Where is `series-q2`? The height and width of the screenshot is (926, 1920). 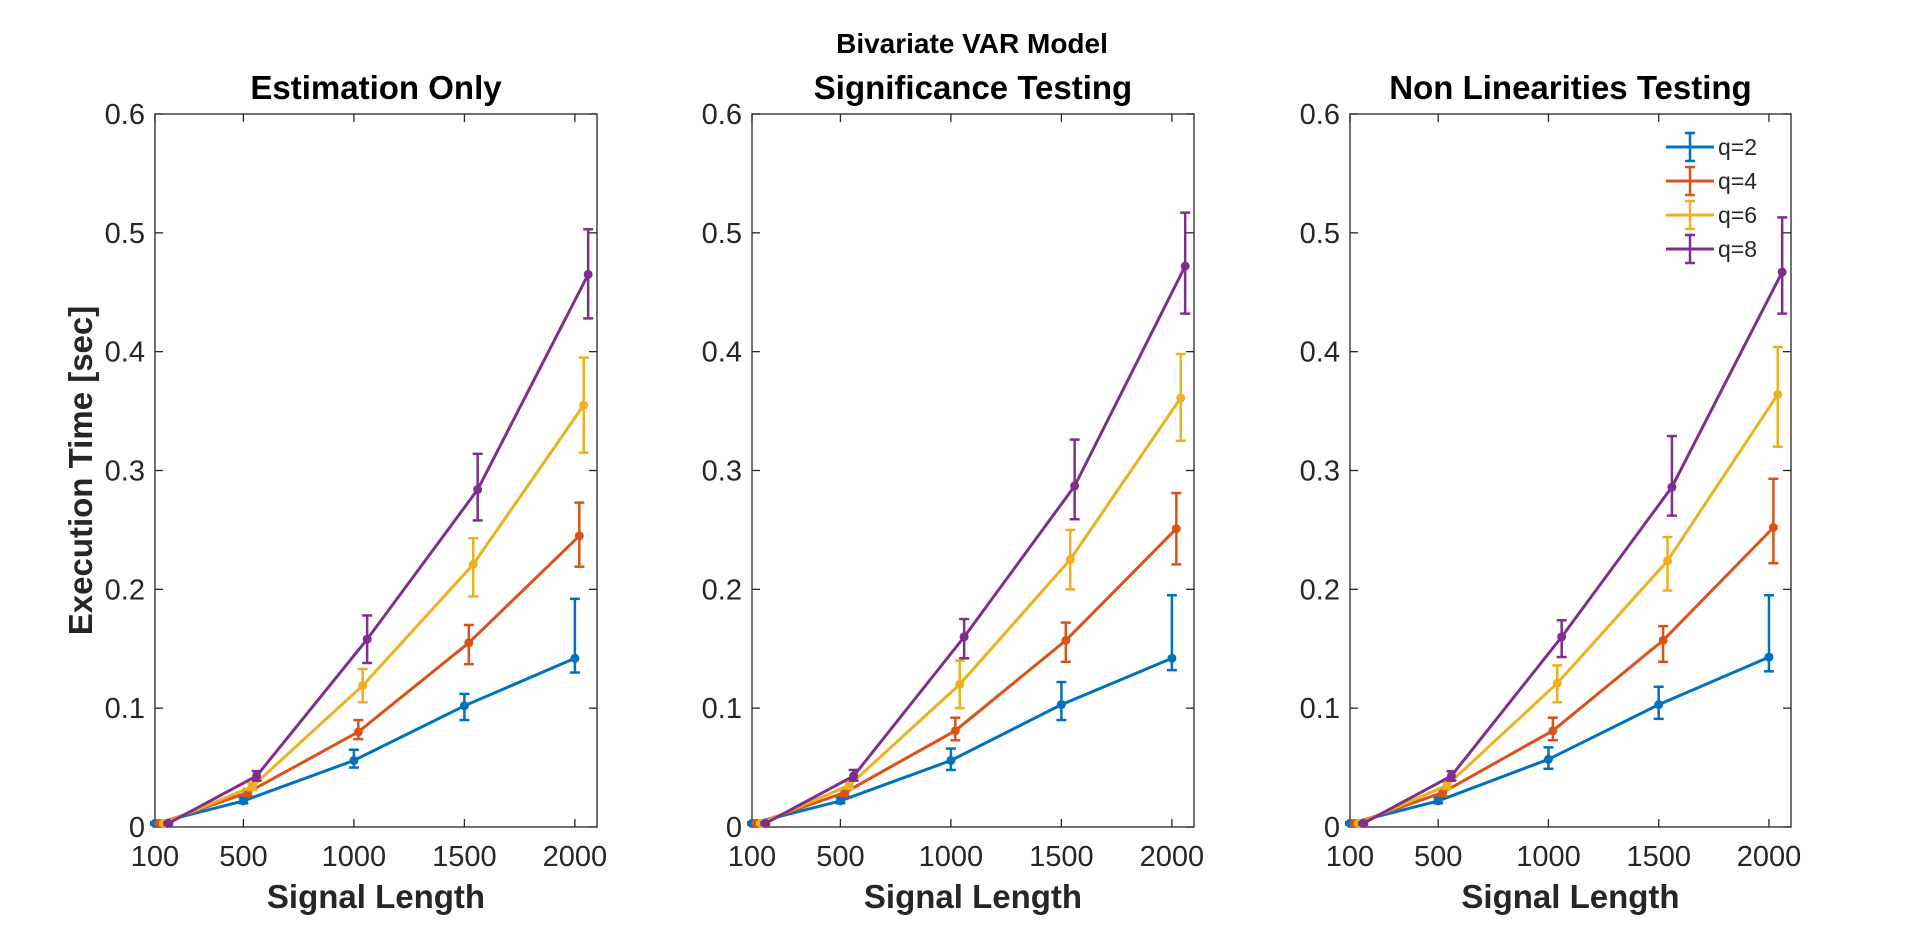 series-q2 is located at coordinates (1559, 711).